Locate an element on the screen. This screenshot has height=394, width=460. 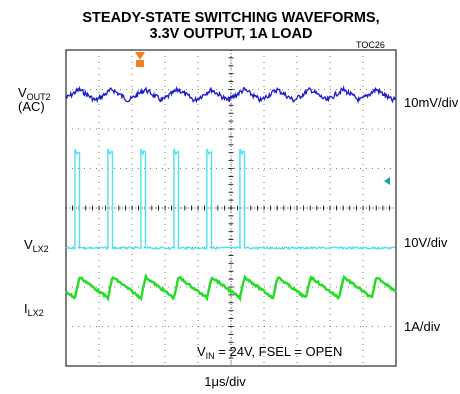
trigger-level-marker is located at coordinates (387, 181).